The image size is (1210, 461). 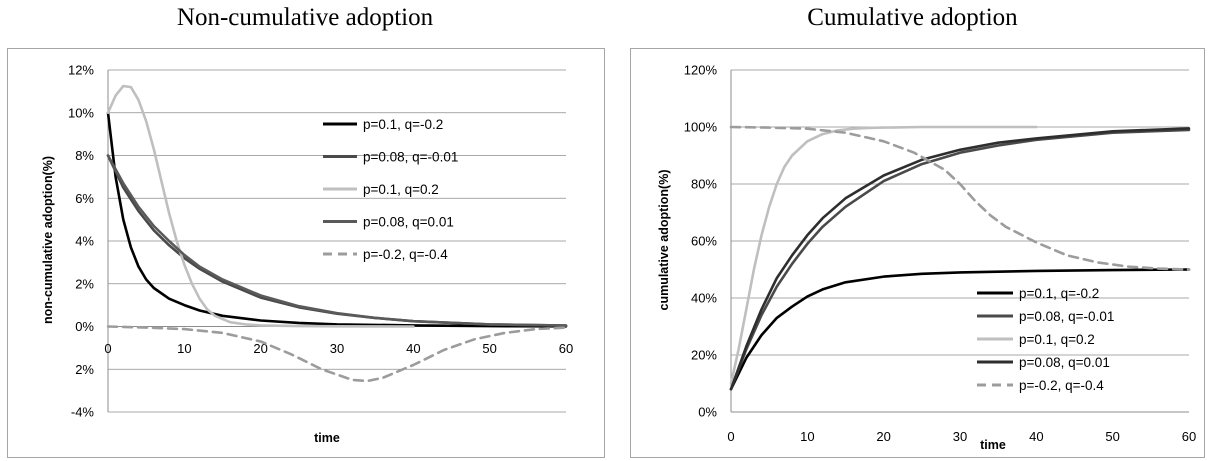 What do you see at coordinates (664, 240) in the screenshot?
I see `y-axis-label: cumulative adoption(%)` at bounding box center [664, 240].